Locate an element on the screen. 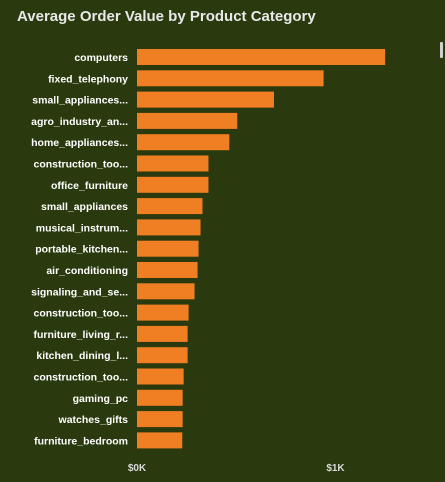 The height and width of the screenshot is (482, 445). scrollbar-thumb is located at coordinates (441, 50).